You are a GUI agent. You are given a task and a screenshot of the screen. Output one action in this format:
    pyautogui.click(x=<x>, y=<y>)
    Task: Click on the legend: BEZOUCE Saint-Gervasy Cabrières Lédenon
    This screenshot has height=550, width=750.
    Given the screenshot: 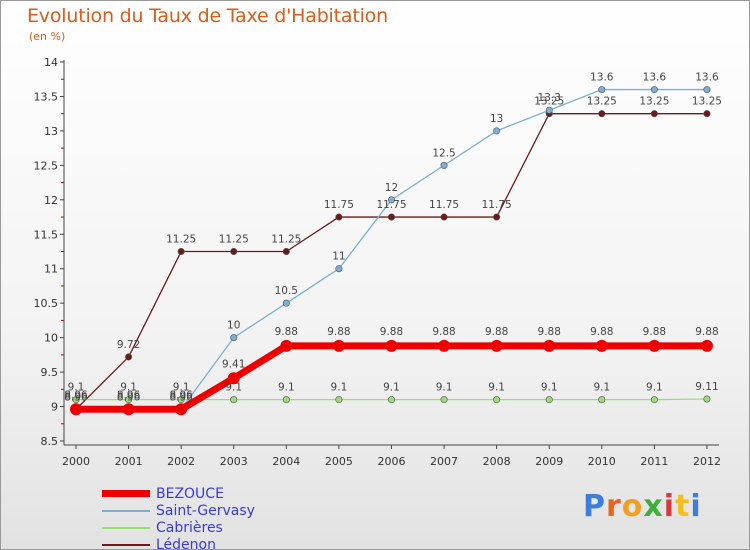 What is the action you would take?
    pyautogui.click(x=178, y=517)
    